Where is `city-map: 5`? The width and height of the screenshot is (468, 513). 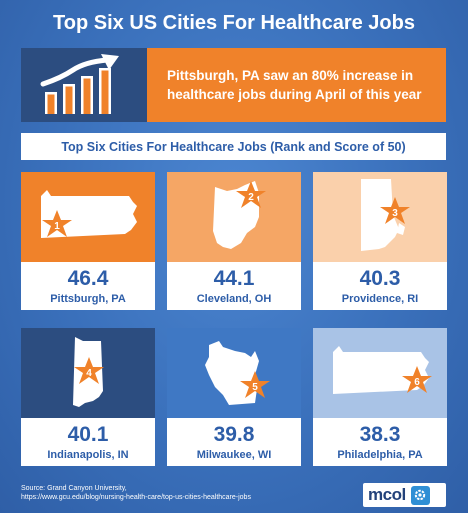 city-map: 5 is located at coordinates (234, 373).